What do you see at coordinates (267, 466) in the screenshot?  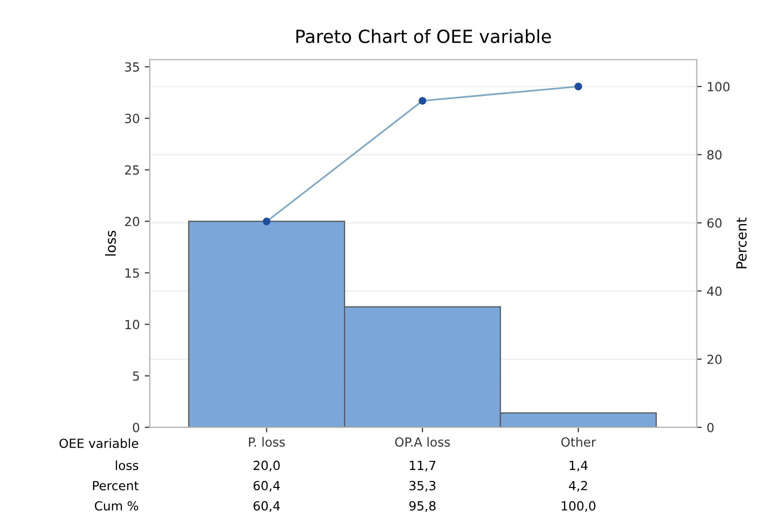 I see `data-label: 20,0` at bounding box center [267, 466].